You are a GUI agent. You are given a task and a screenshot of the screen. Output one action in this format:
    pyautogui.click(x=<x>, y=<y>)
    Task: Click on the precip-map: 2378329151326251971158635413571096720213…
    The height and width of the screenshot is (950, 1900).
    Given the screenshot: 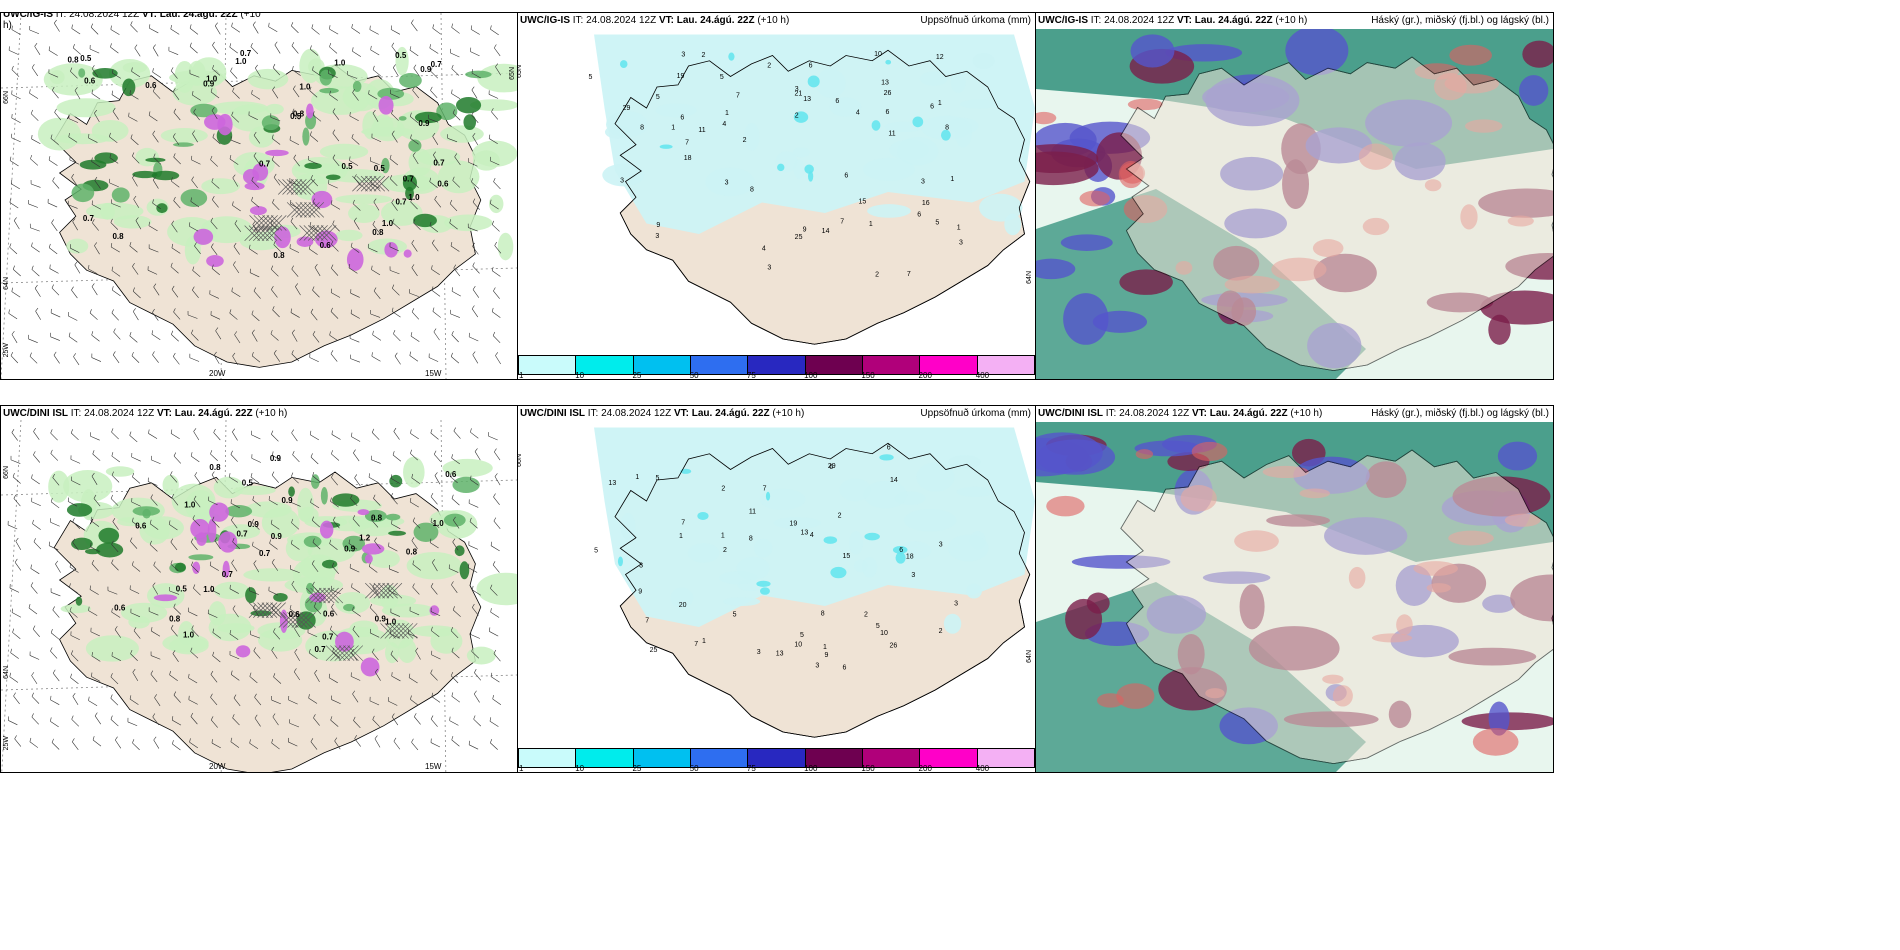 What is the action you would take?
    pyautogui.click(x=814, y=582)
    